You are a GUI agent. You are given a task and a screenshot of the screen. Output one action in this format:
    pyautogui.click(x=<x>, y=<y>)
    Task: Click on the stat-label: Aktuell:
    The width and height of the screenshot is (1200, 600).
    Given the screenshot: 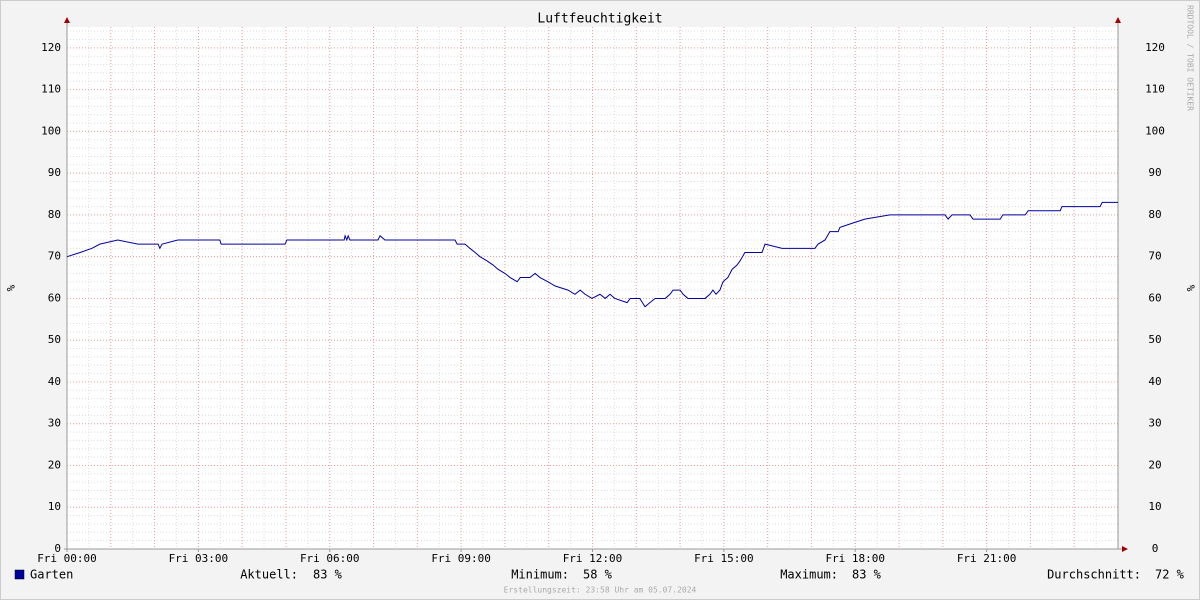 What is the action you would take?
    pyautogui.click(x=269, y=575)
    